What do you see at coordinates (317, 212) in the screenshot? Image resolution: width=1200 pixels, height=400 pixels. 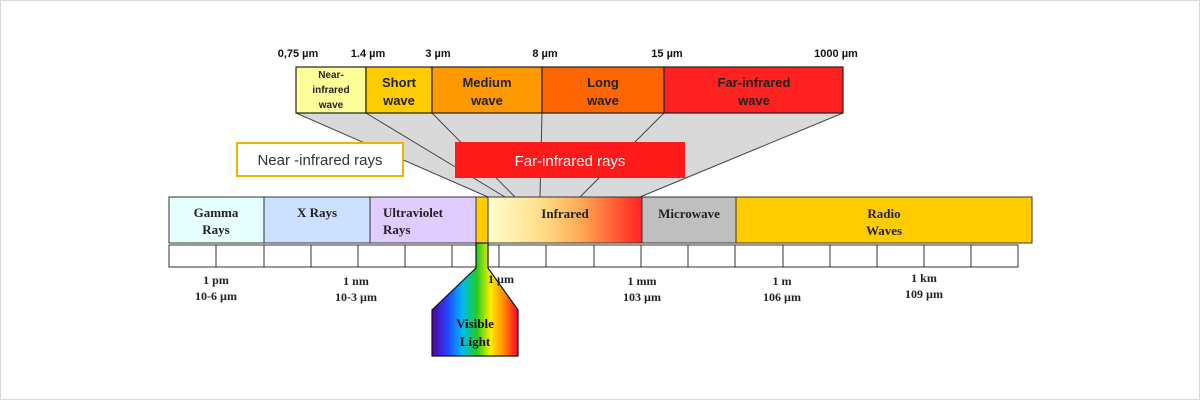 I see `band-label: X Rays` at bounding box center [317, 212].